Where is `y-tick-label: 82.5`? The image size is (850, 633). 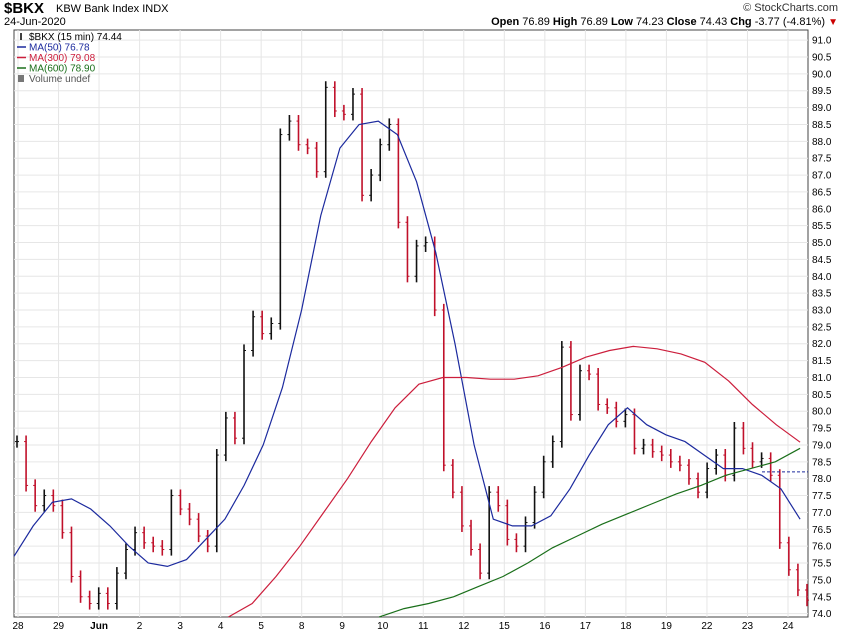 y-tick-label: 82.5 is located at coordinates (822, 327).